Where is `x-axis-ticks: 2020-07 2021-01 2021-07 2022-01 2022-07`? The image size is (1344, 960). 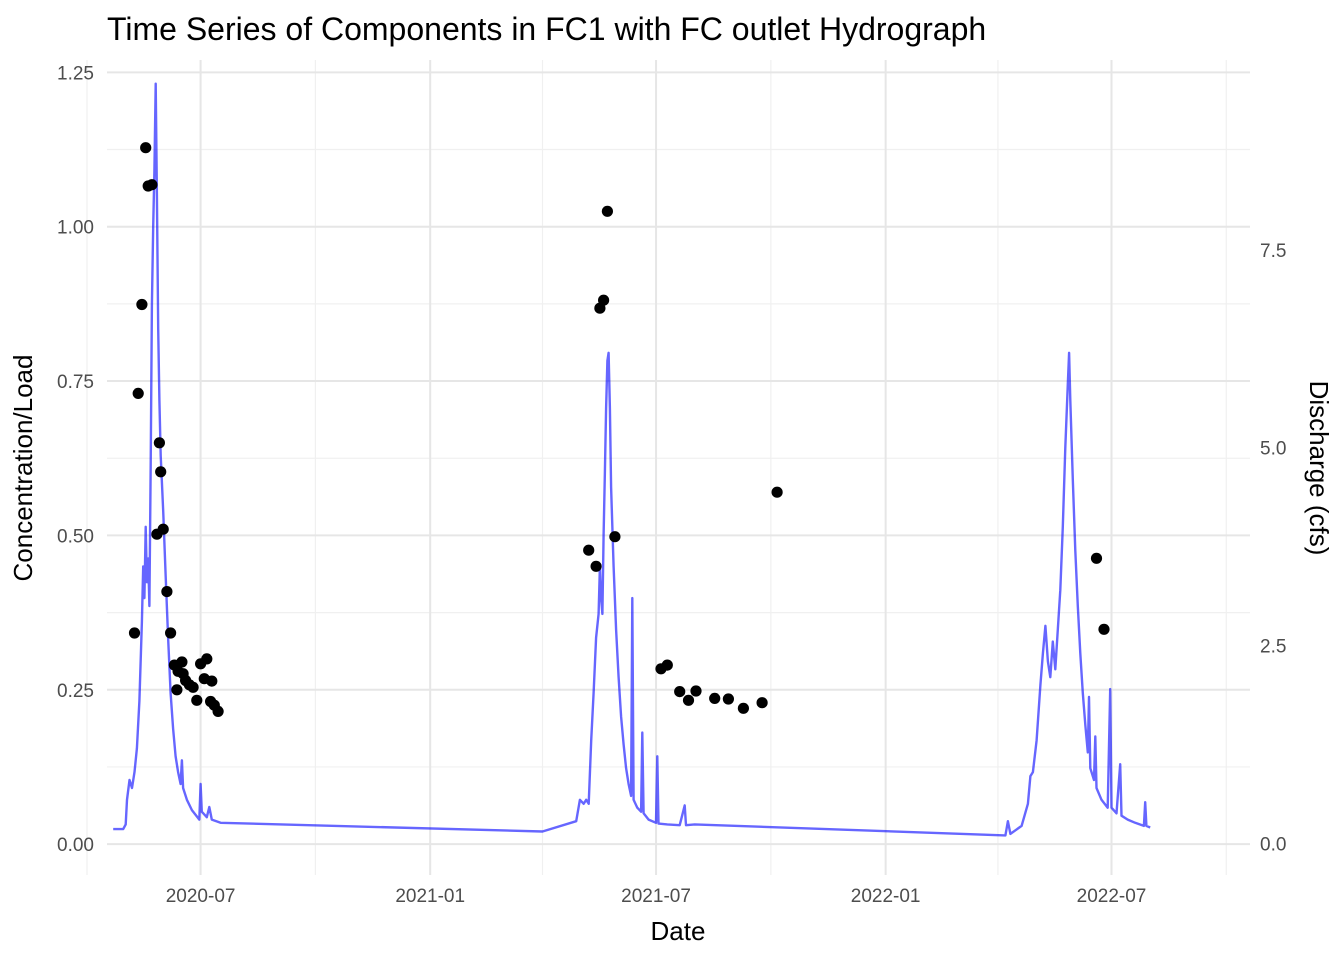
x-axis-ticks: 2020-07 2021-01 2021-07 2022-01 2022-07 is located at coordinates (656, 896).